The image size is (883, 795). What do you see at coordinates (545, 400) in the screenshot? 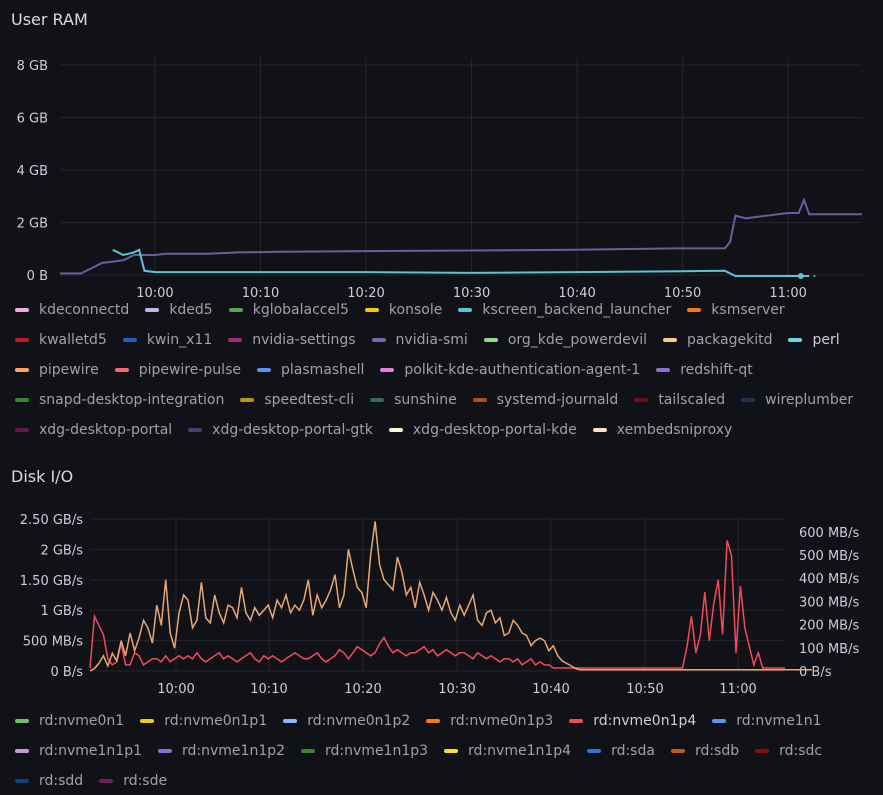
I see `legend-item-systemd-journald: systemd-journald` at bounding box center [545, 400].